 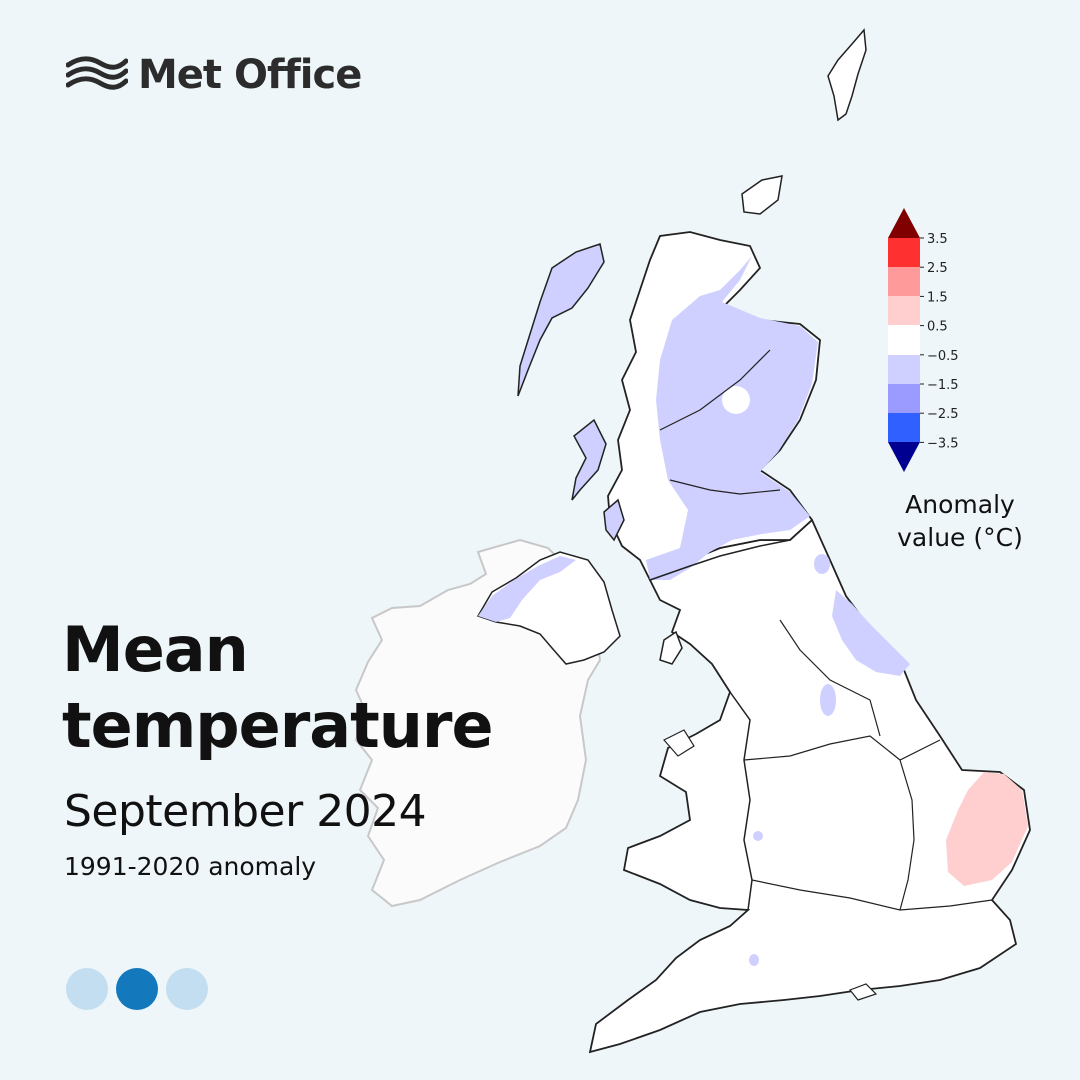 I want to click on colour-bar-tick-label: 3.5, so click(x=937, y=239).